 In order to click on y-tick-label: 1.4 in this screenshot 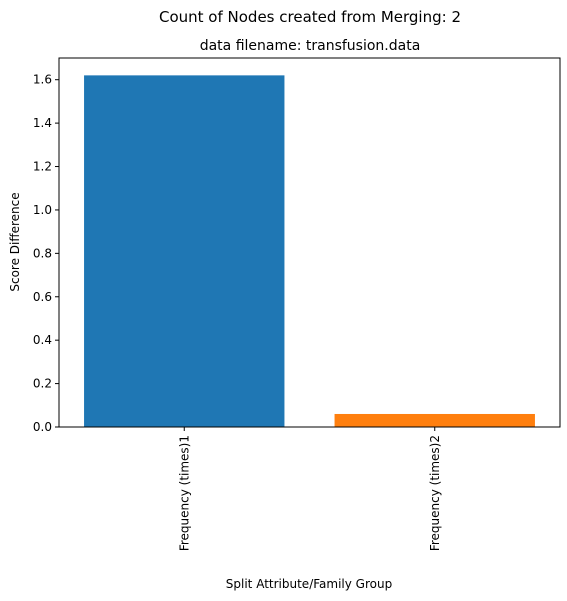, I will do `click(42, 123)`.